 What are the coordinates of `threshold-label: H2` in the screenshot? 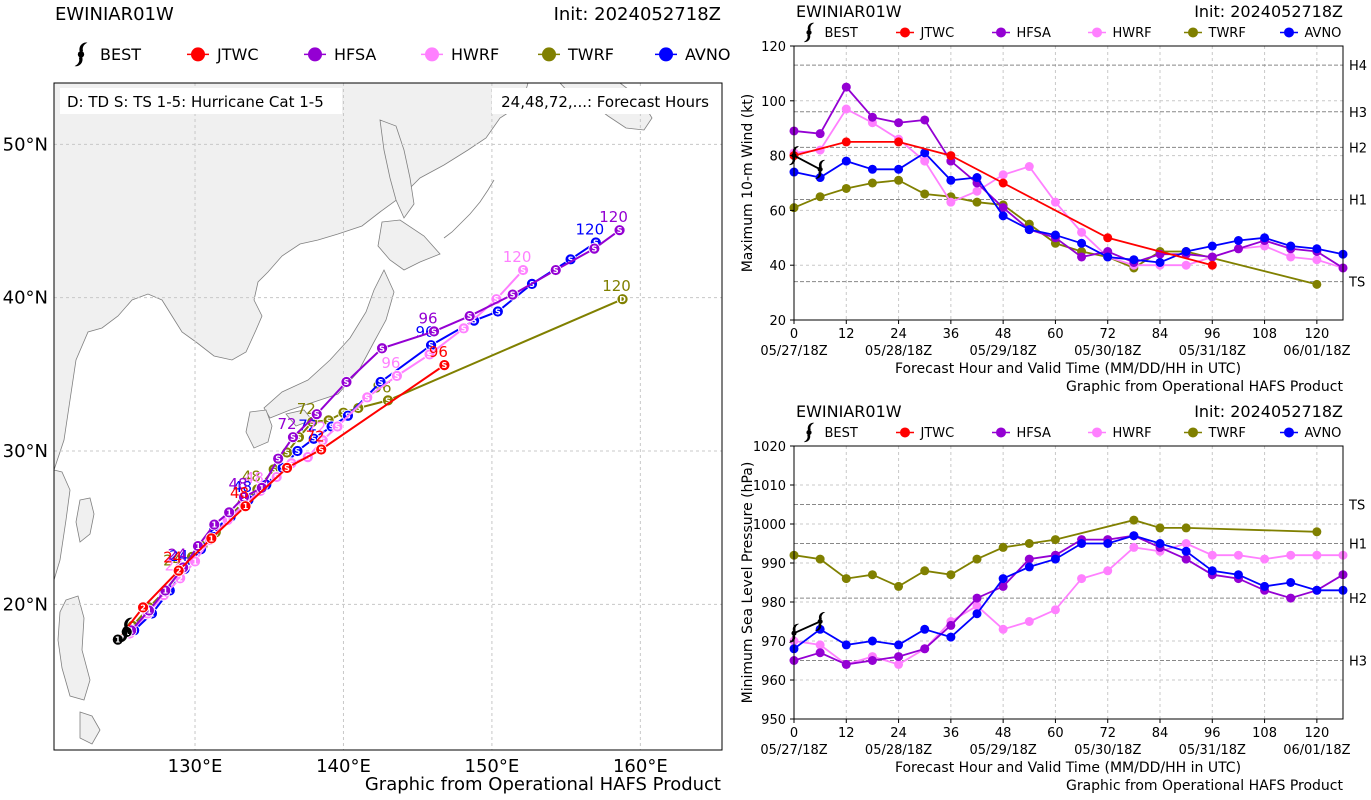 It's located at (1358, 599).